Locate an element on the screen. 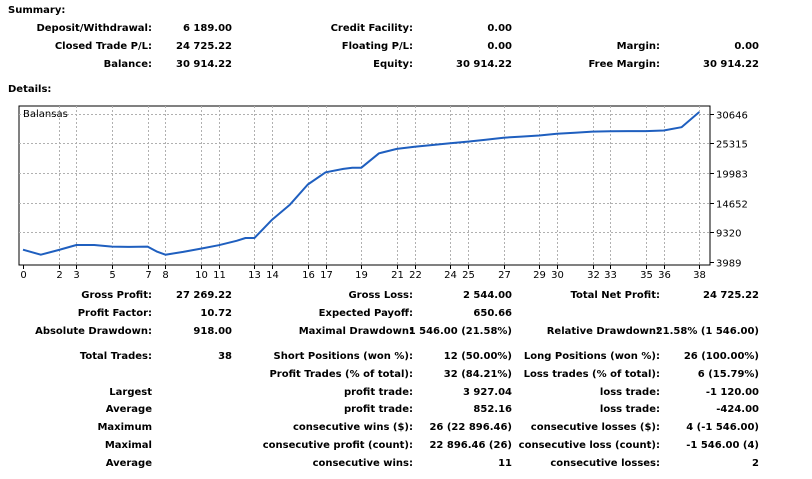 This screenshot has height=479, width=812. y-tick-label: 3989 is located at coordinates (728, 264).